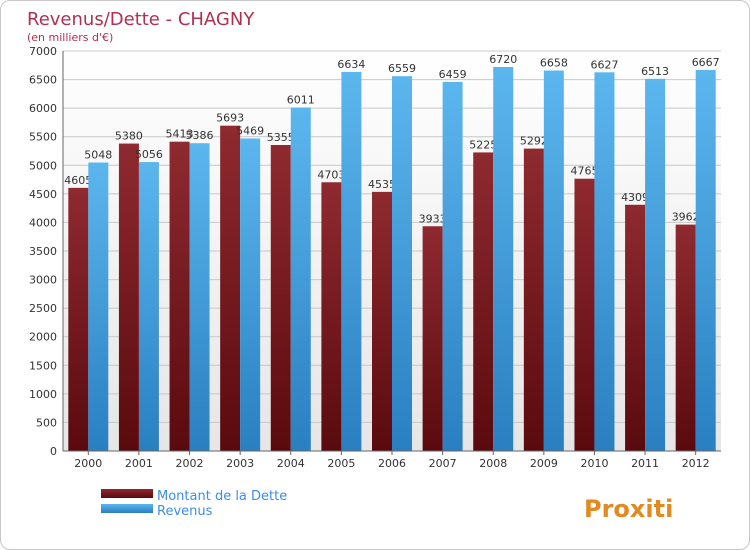 This screenshot has width=750, height=550. I want to click on data-label: 4703, so click(331, 174).